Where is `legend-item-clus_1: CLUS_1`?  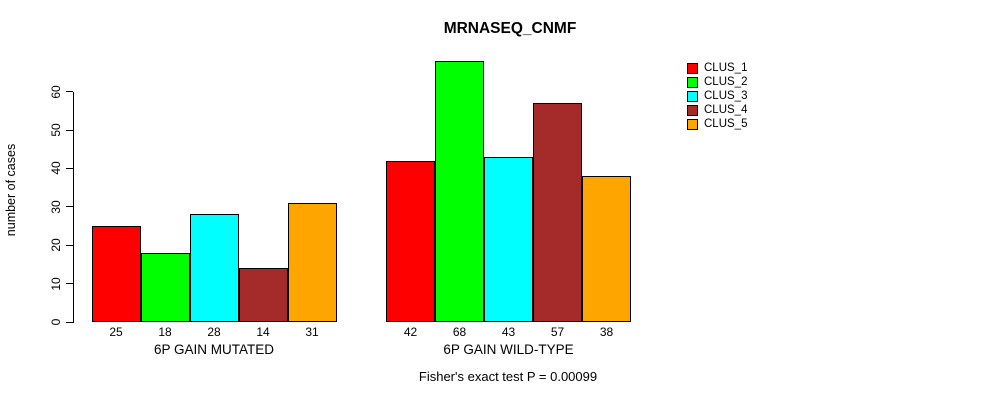
legend-item-clus_1: CLUS_1 is located at coordinates (717, 68).